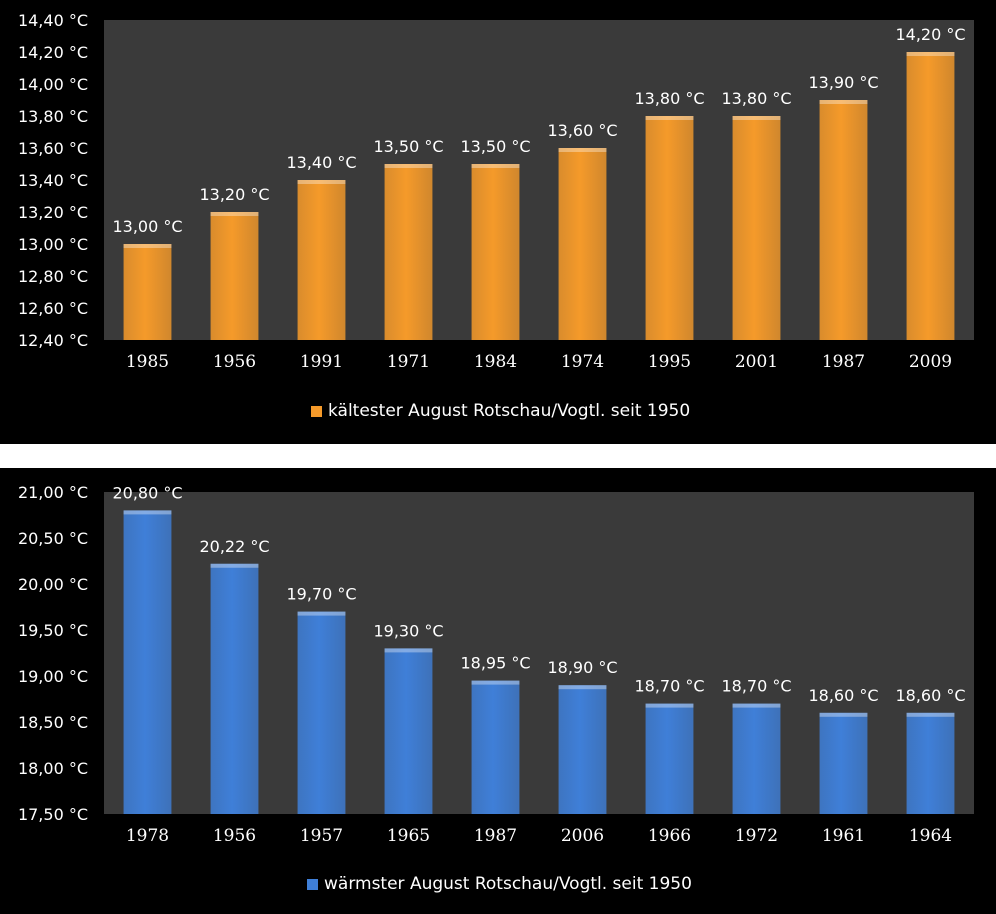 This screenshot has height=914, width=996. I want to click on warm-category-label: 1966, so click(669, 836).